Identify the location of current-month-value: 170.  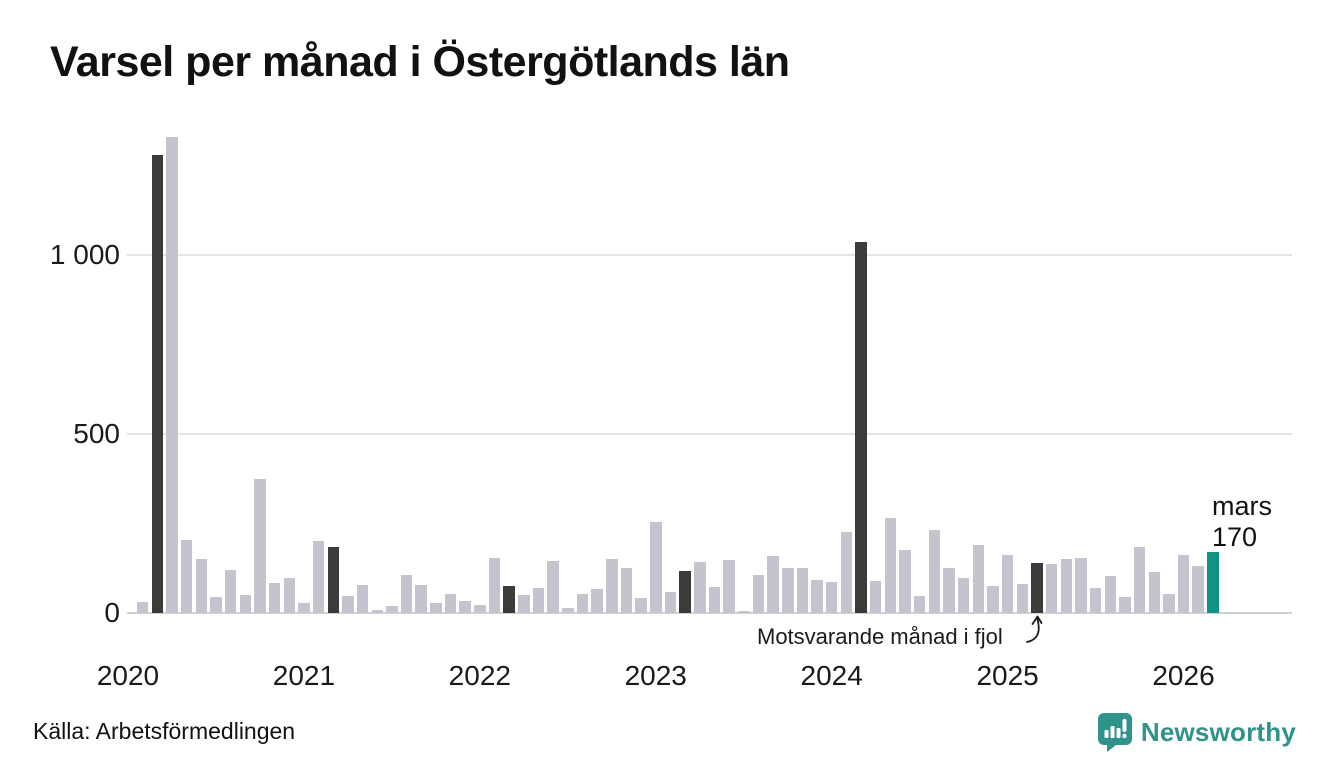
(1235, 537).